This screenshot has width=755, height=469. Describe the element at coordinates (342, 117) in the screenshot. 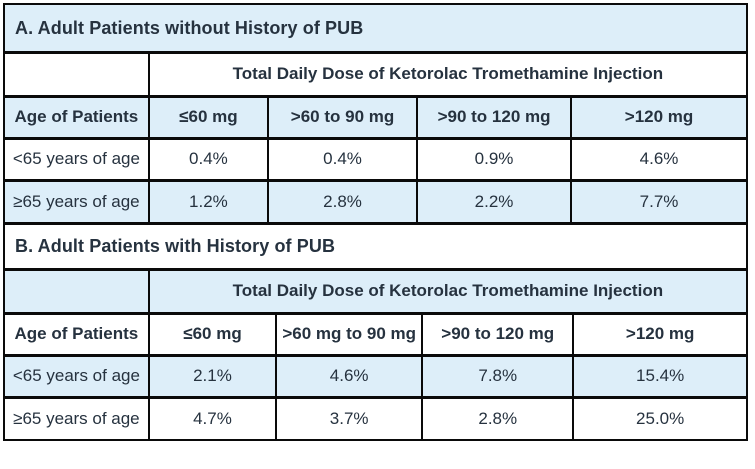

I see `col-header-60-90mg: >60 to 90 mg` at that location.